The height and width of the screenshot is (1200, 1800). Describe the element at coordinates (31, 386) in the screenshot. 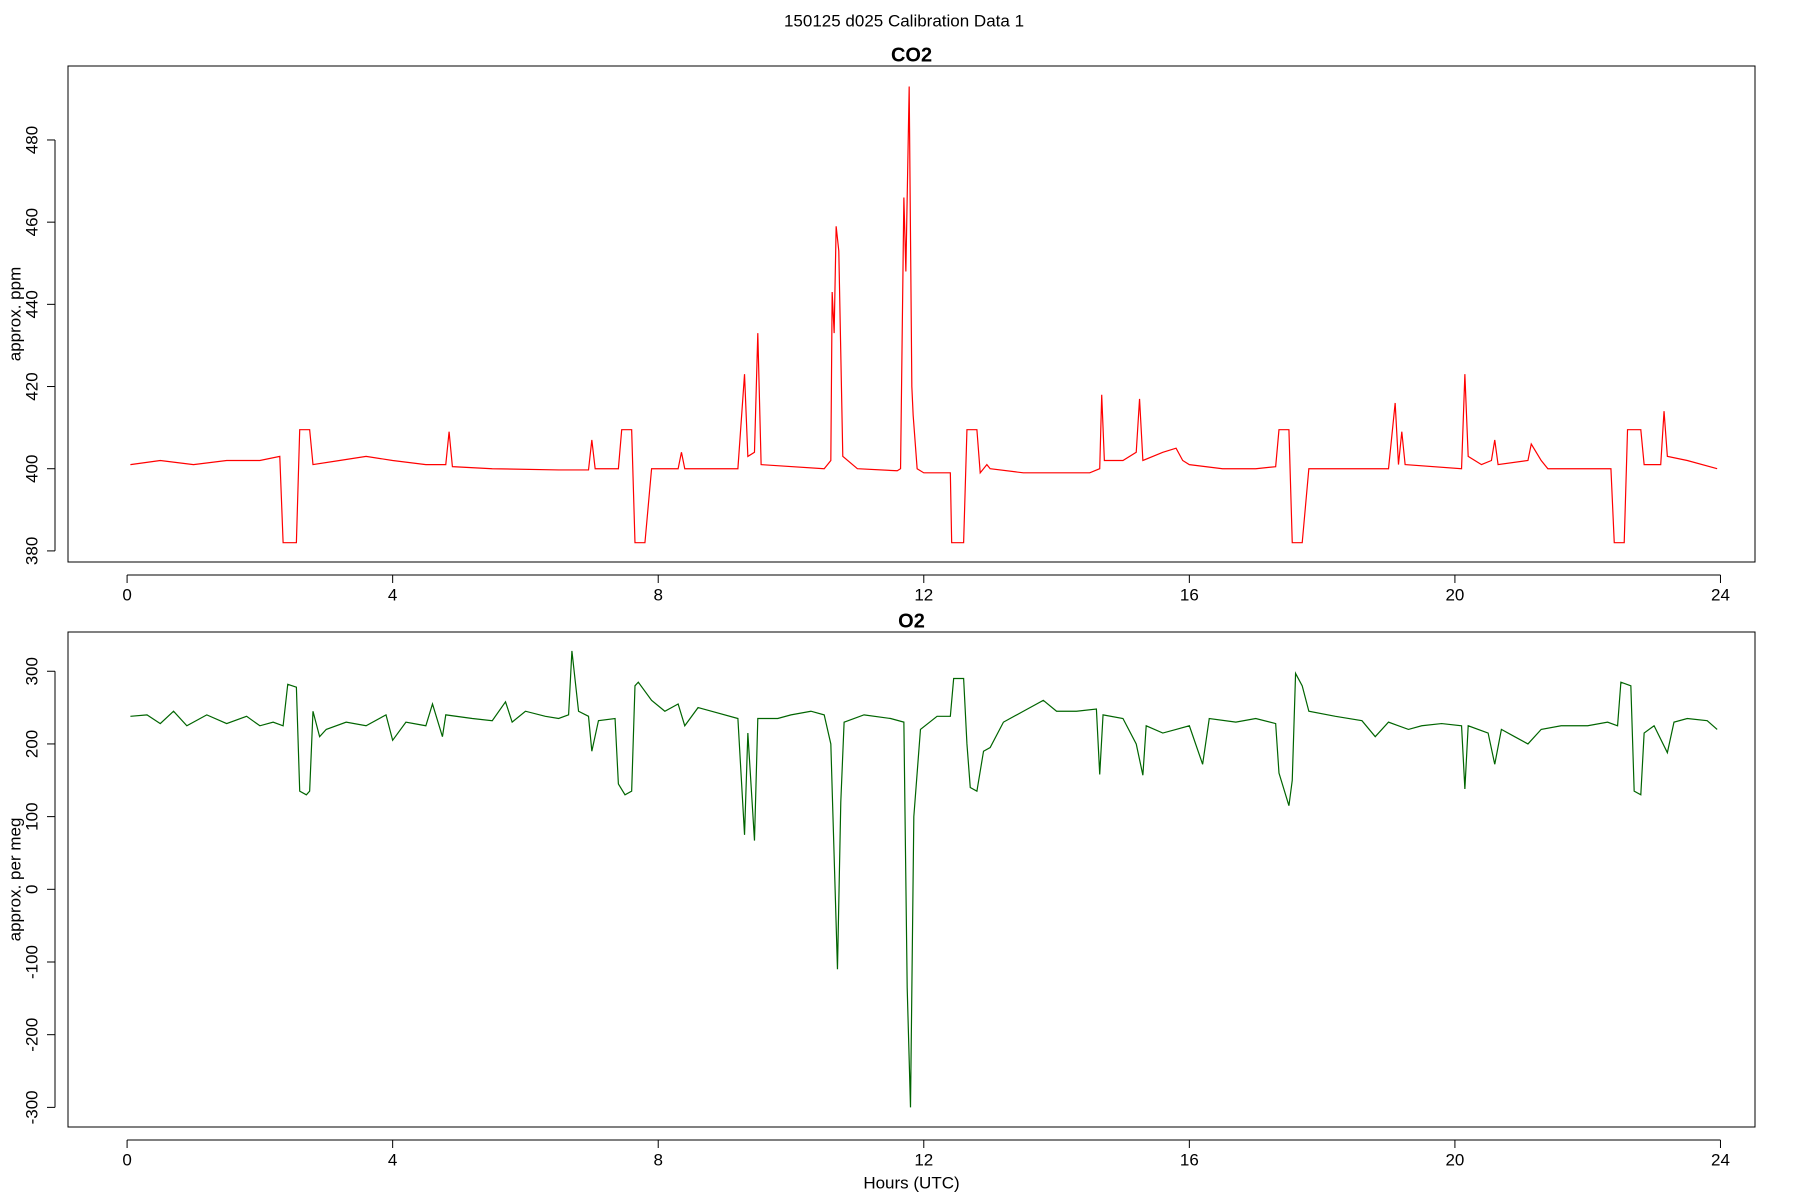

I see `y-tick-label: 420` at that location.